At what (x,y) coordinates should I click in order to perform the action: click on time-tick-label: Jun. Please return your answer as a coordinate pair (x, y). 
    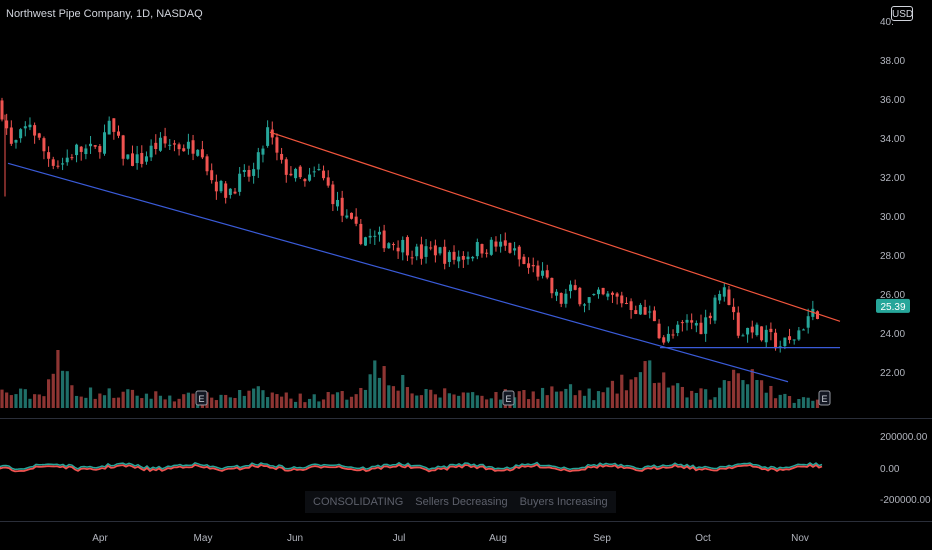
    Looking at the image, I should click on (295, 538).